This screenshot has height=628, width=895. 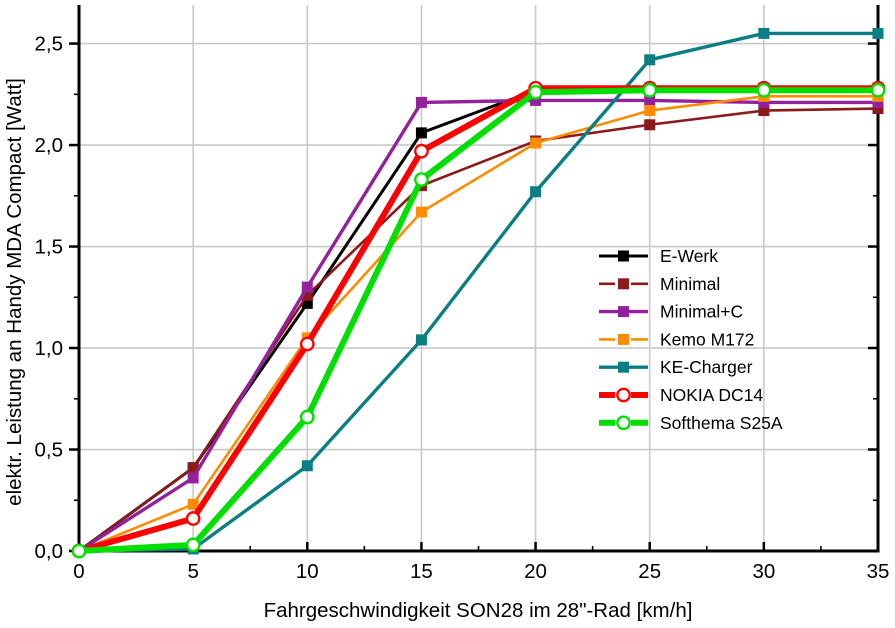 I want to click on legend-item-minimal: Minimal, so click(x=659, y=284).